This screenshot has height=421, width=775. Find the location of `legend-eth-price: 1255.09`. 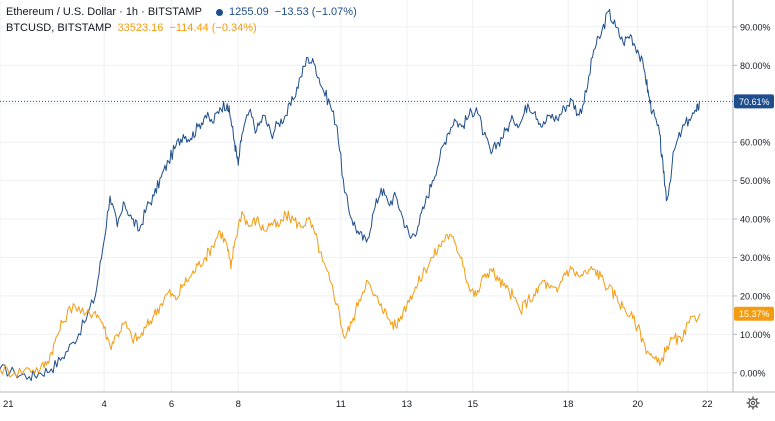

legend-eth-price: 1255.09 is located at coordinates (249, 12).